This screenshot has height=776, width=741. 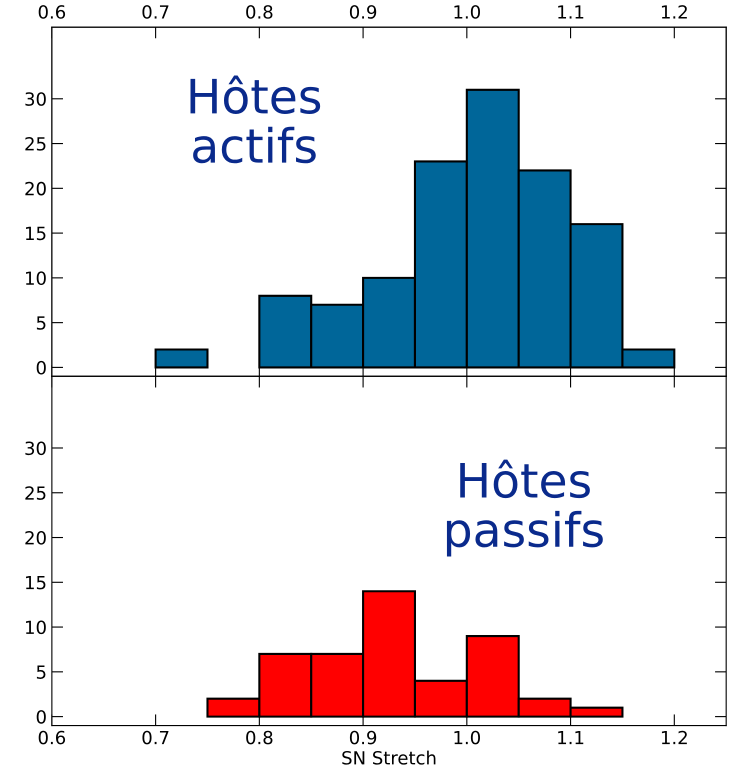 I want to click on x-tick-label: 1.1, so click(x=571, y=737).